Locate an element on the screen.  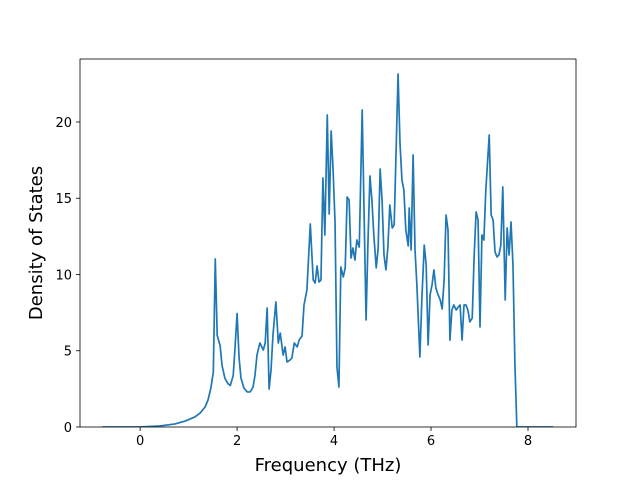
x-tick-label: 8 is located at coordinates (528, 441).